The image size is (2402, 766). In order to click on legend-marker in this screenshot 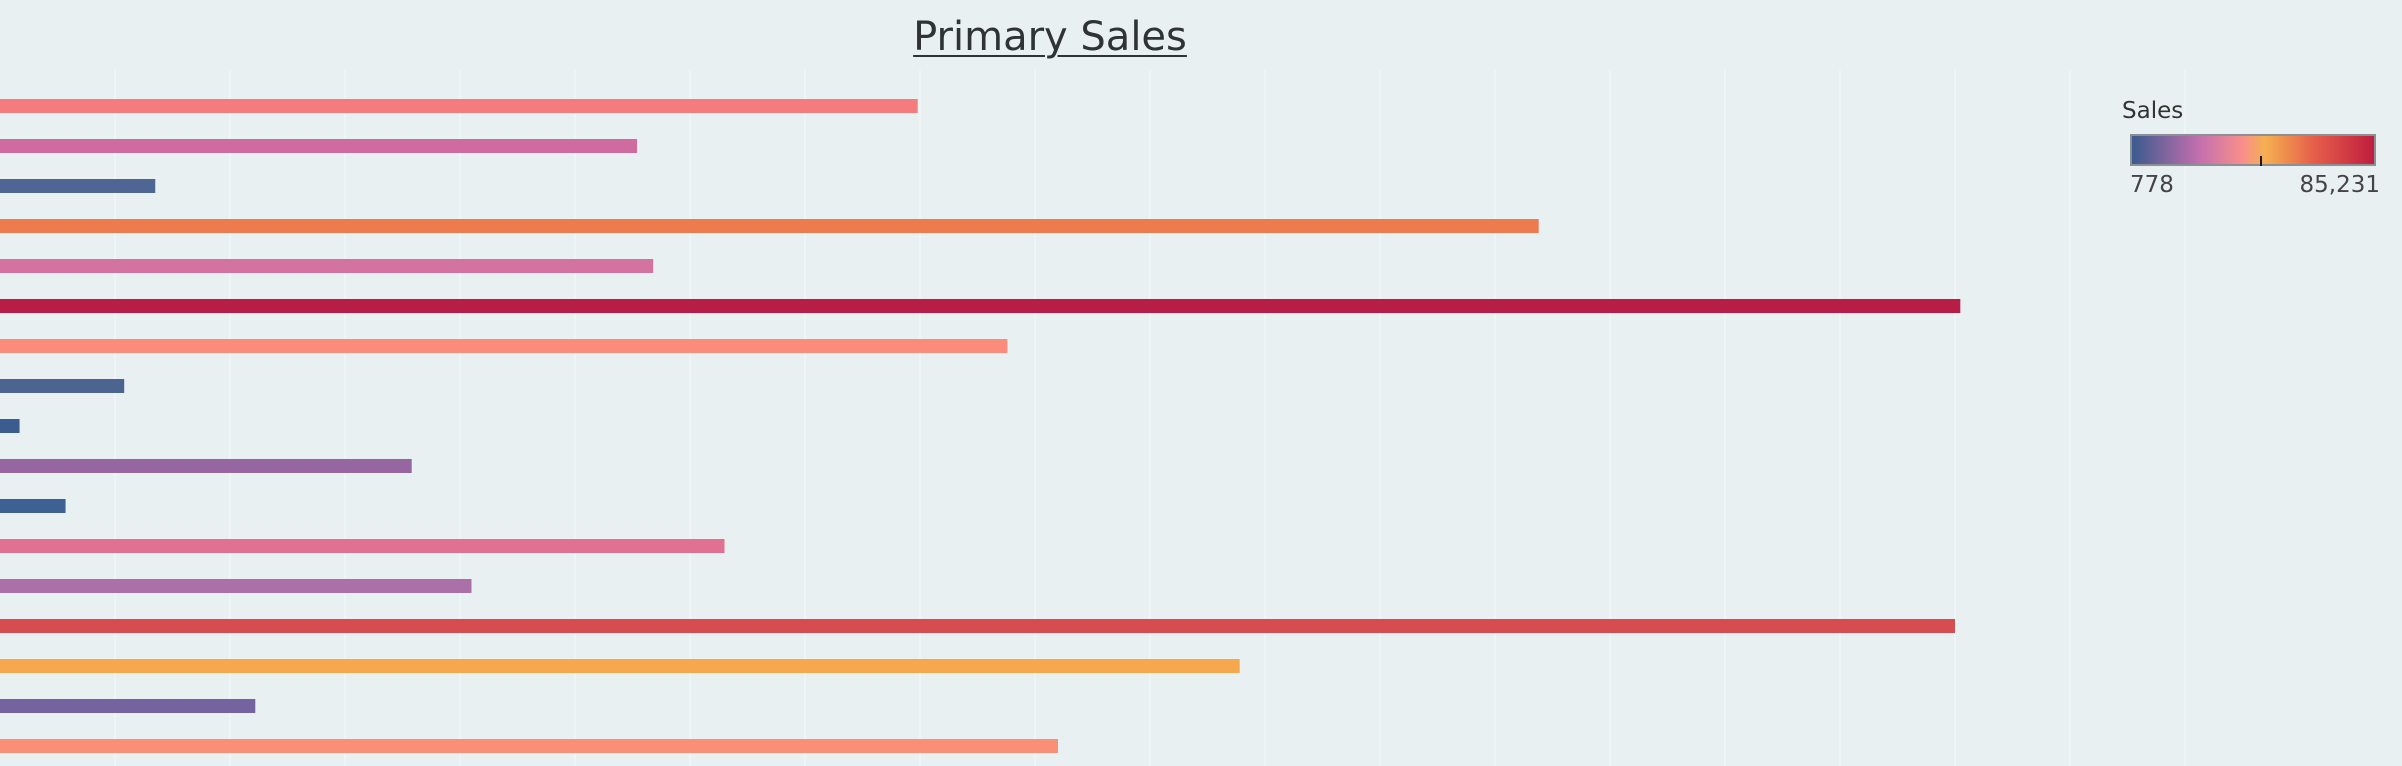, I will do `click(2261, 161)`.